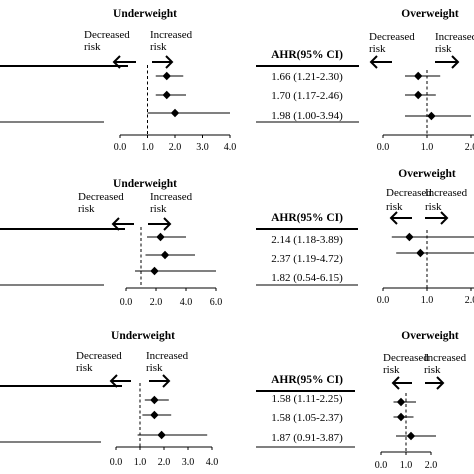  I want to click on ahr-value: 1.87 (0.91-3.87), so click(307, 438).